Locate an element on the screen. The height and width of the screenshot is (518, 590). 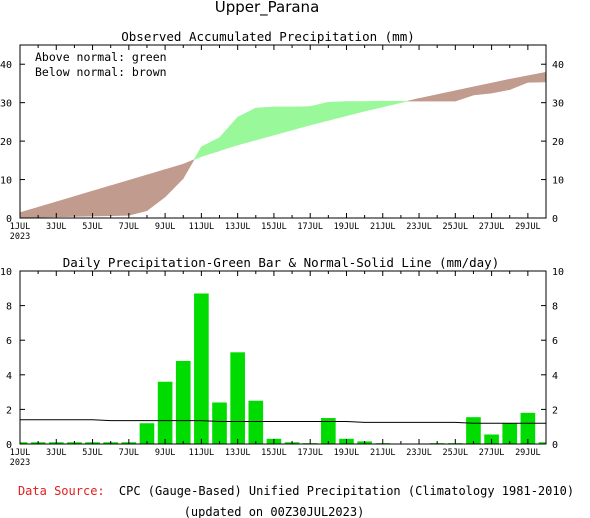
daily-ytick-label-left: 8 is located at coordinates (9, 307).